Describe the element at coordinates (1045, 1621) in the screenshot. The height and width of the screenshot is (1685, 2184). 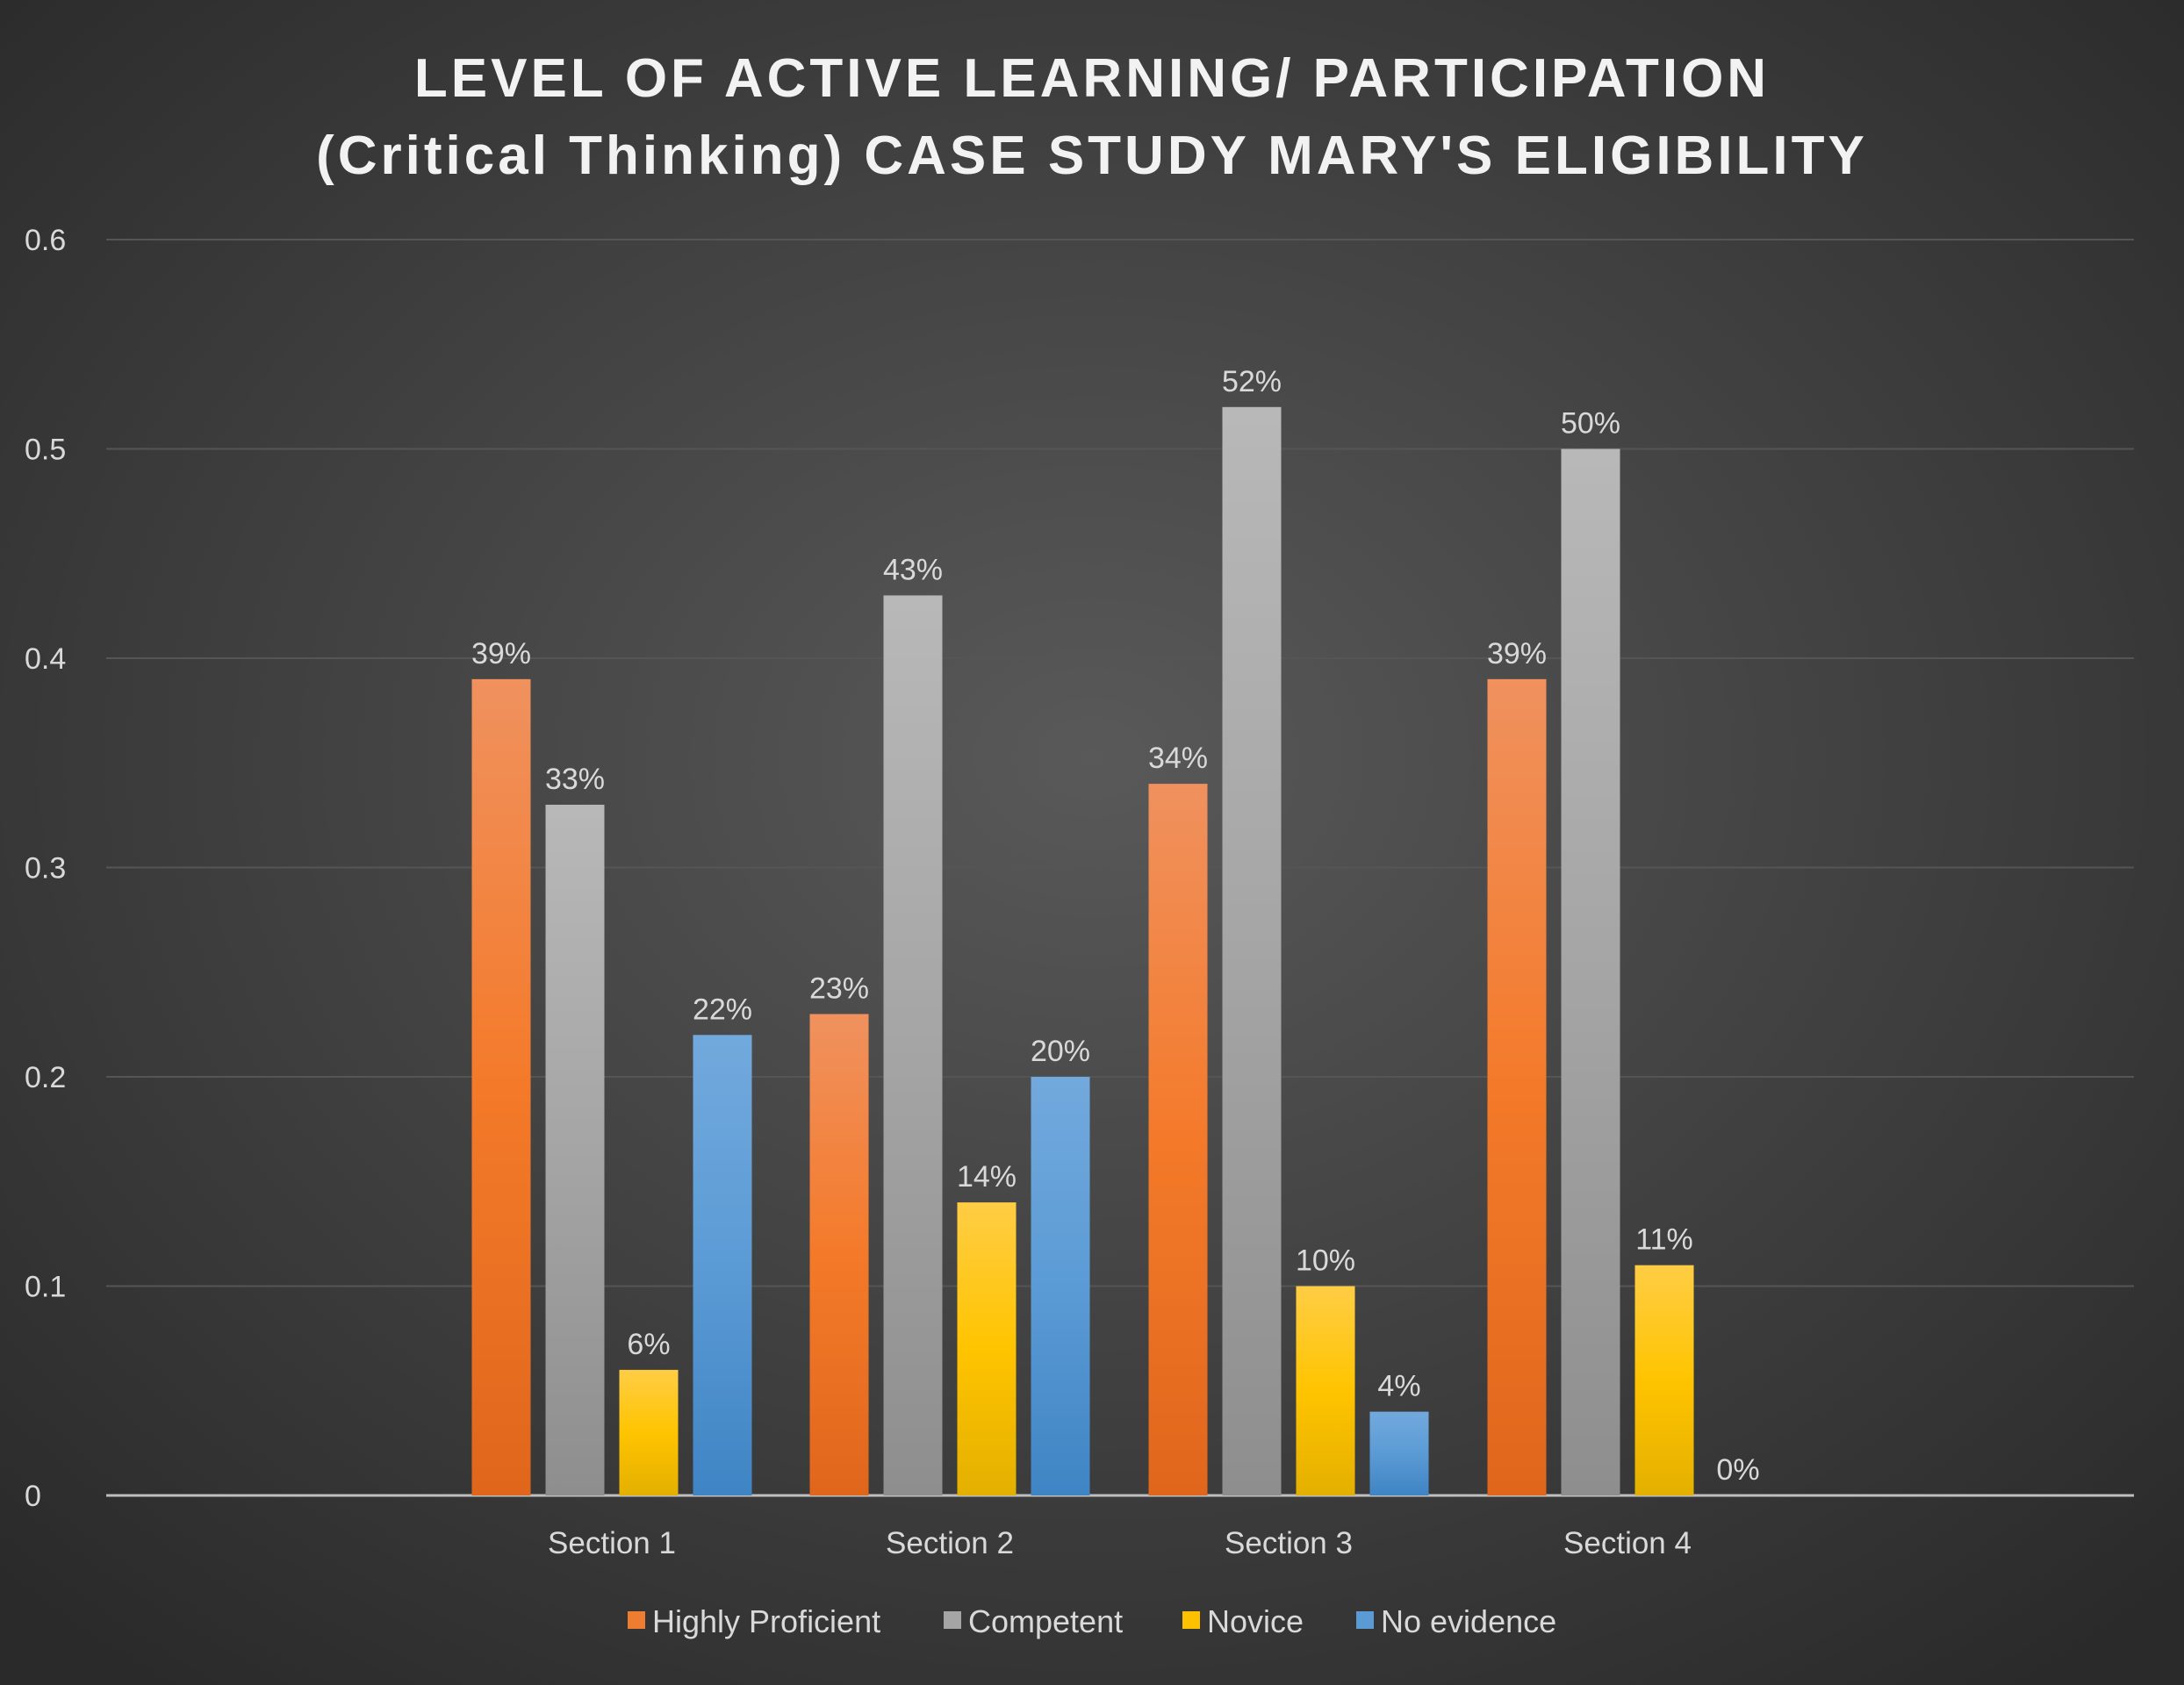
I see `legend-label: Competent` at that location.